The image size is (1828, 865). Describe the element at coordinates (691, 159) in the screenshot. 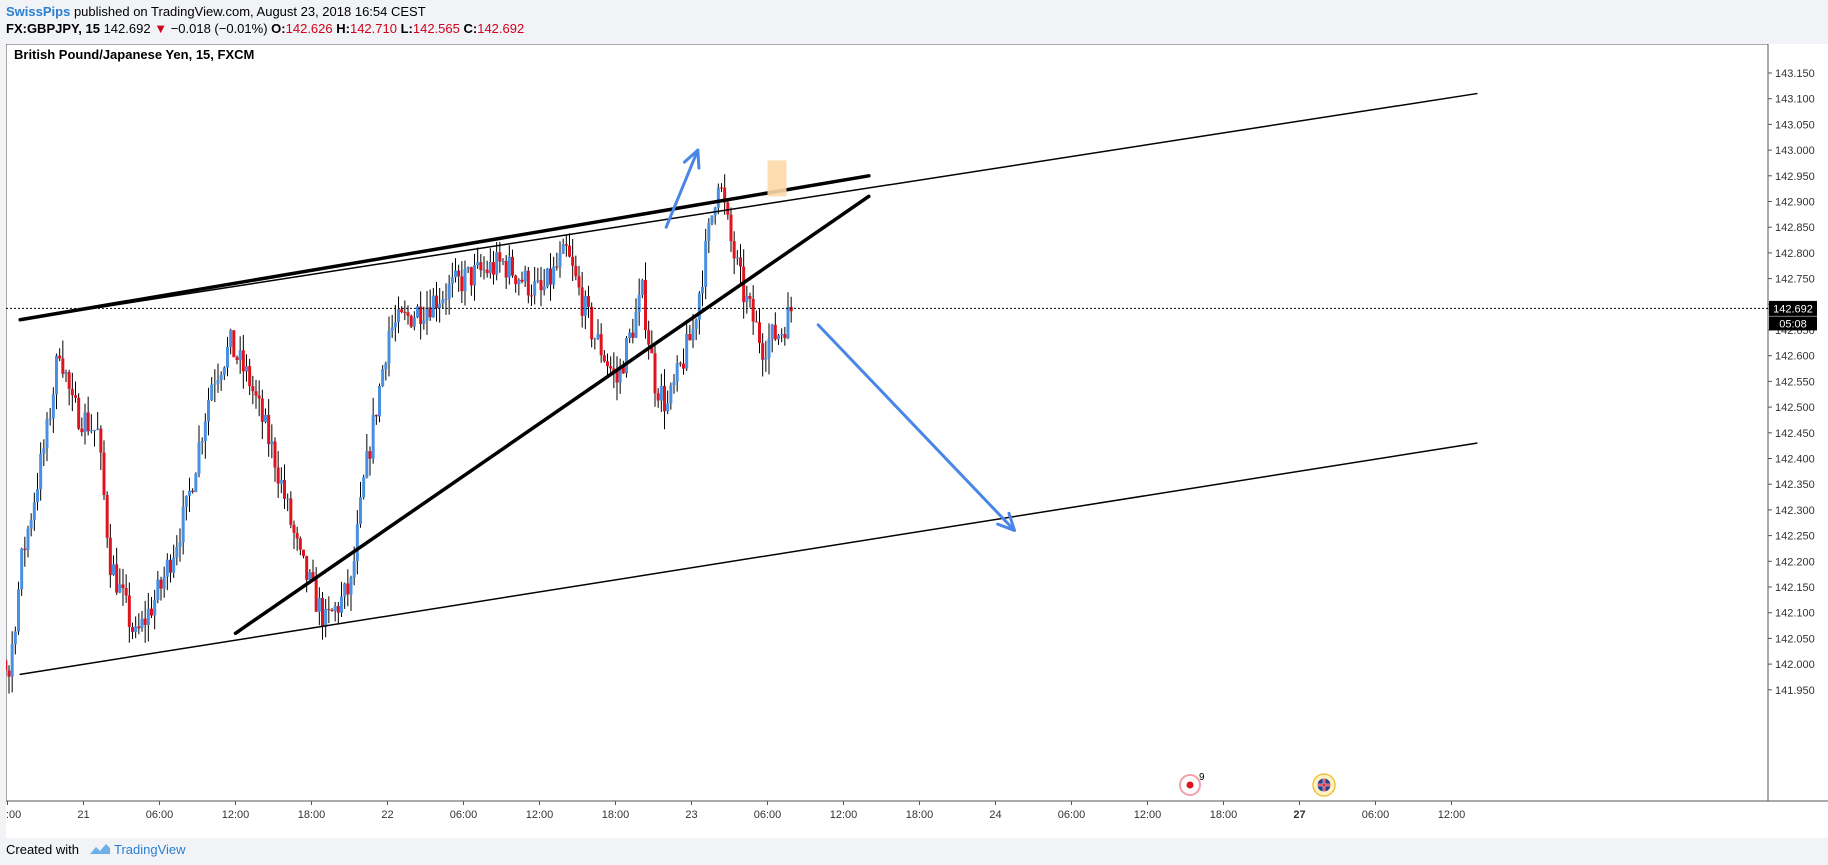

I see `arrow-up-head` at that location.